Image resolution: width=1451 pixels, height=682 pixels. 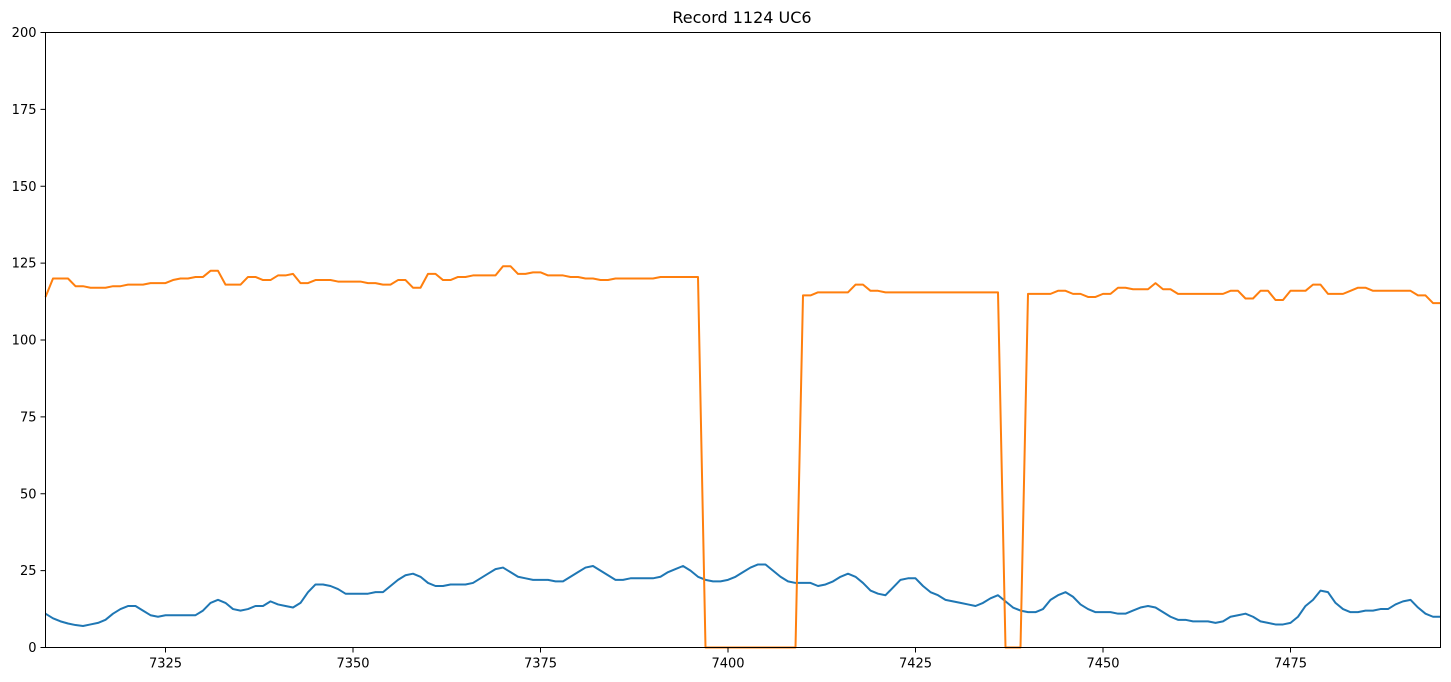 What do you see at coordinates (24, 110) in the screenshot?
I see `y-tick-label: 175` at bounding box center [24, 110].